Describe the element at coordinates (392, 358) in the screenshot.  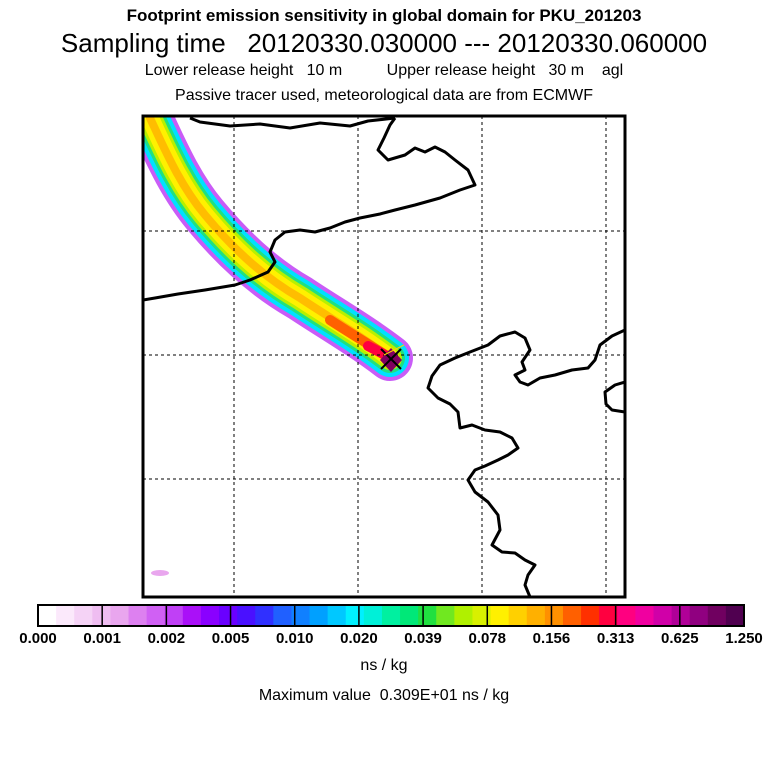
I see `release-point-marker` at that location.